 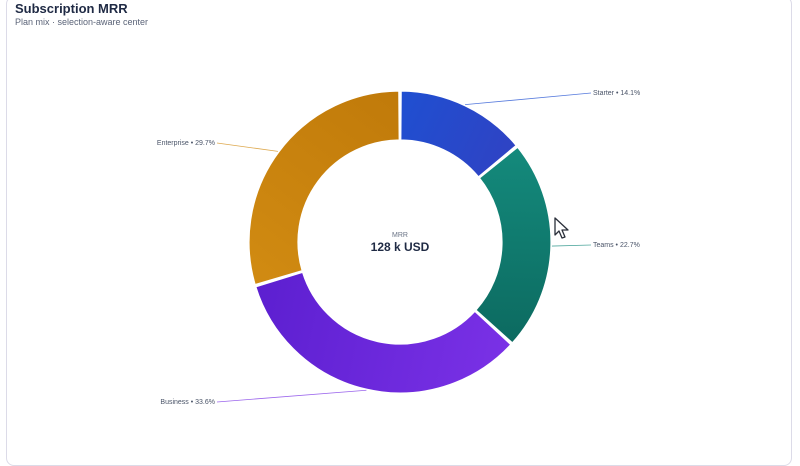 I want to click on leader-line-teams, so click(x=571, y=245).